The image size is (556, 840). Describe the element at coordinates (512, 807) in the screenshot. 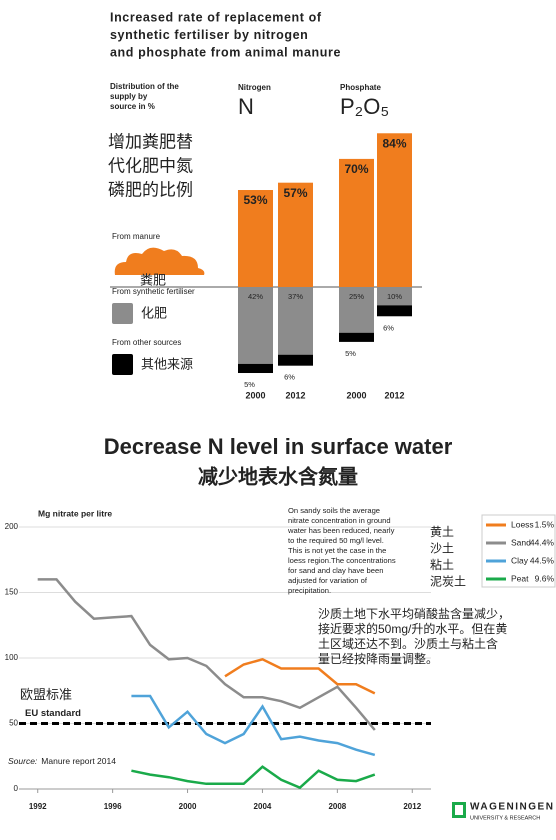

I see `logo-text: WAGENINGEN` at that location.